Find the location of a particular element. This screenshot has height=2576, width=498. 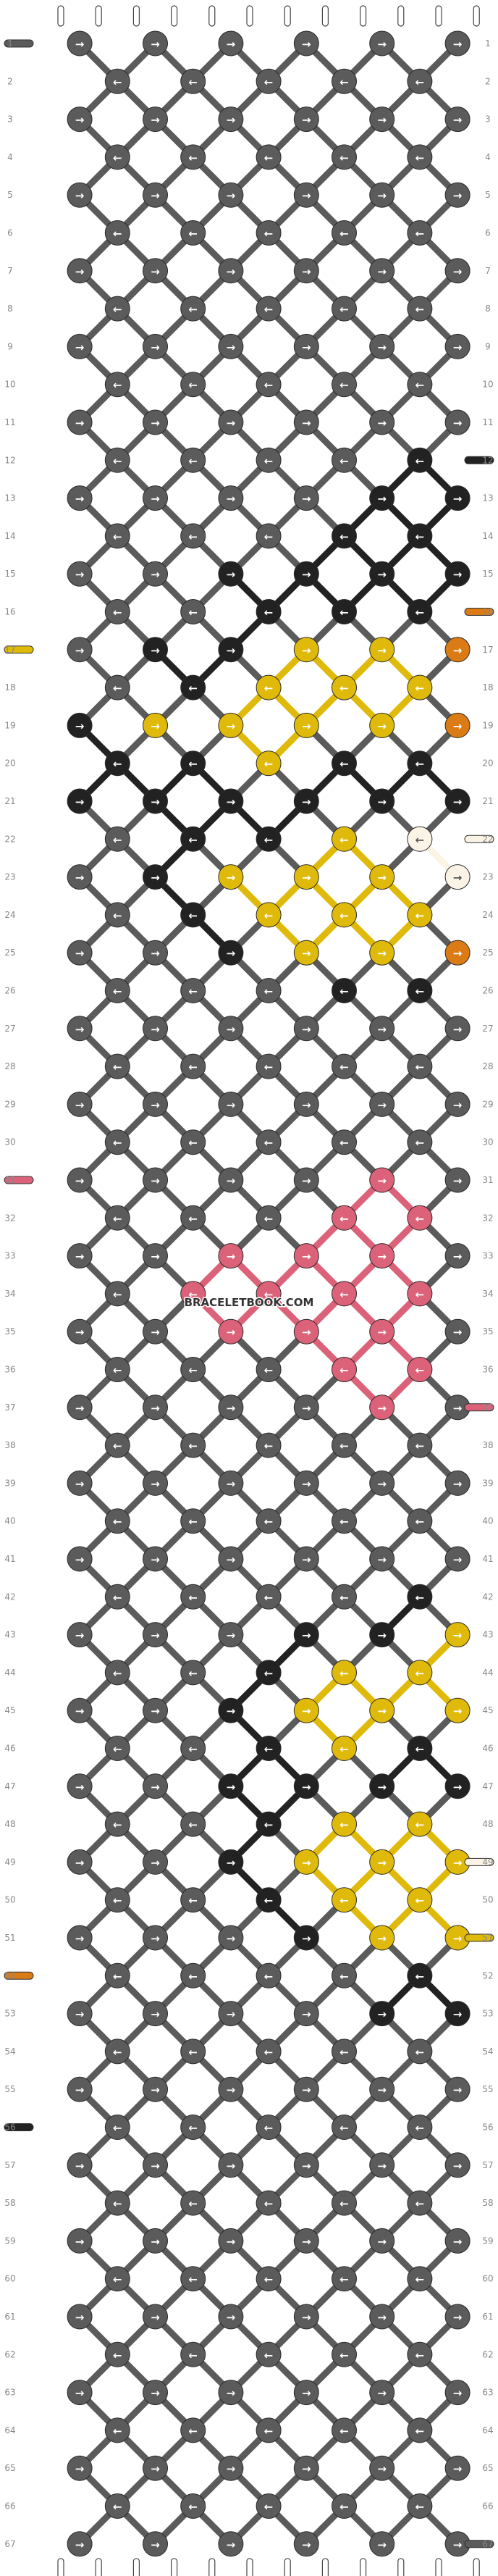

row-number-left: 56 is located at coordinates (9, 2128).